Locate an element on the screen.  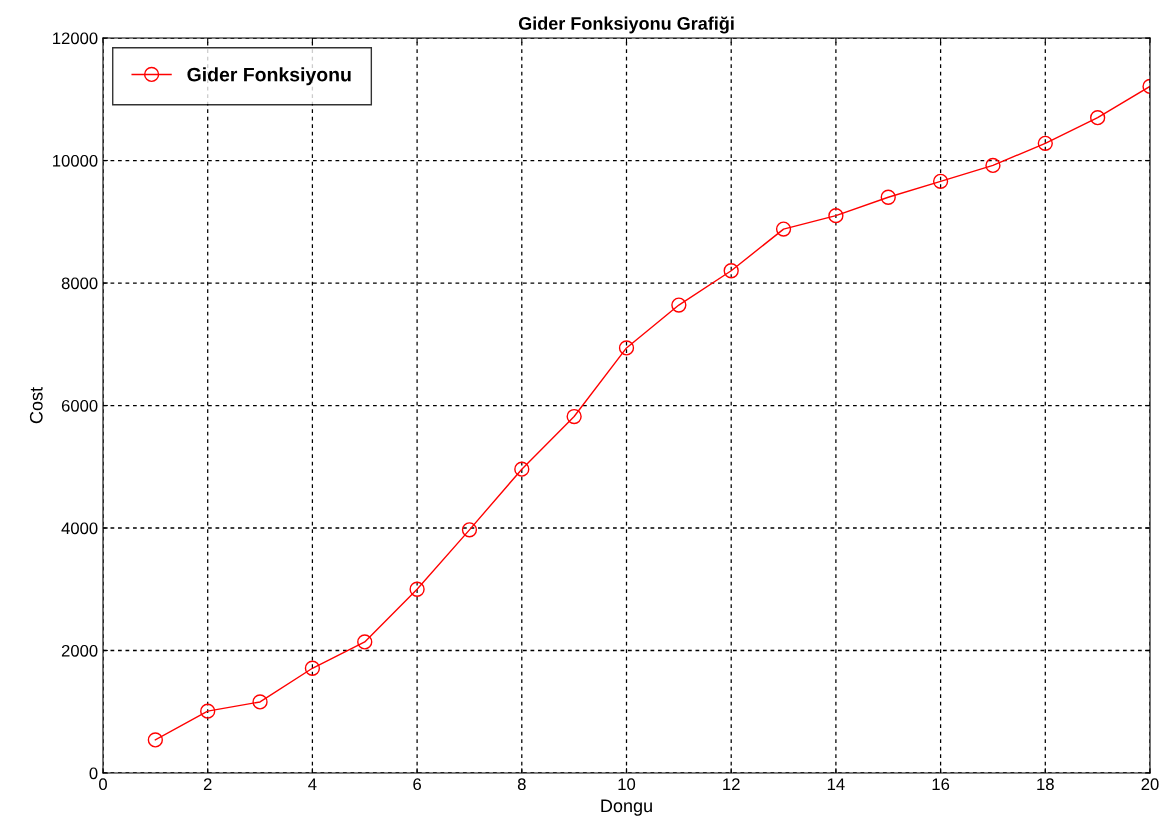
y-tick-label: 12000 is located at coordinates (75, 38).